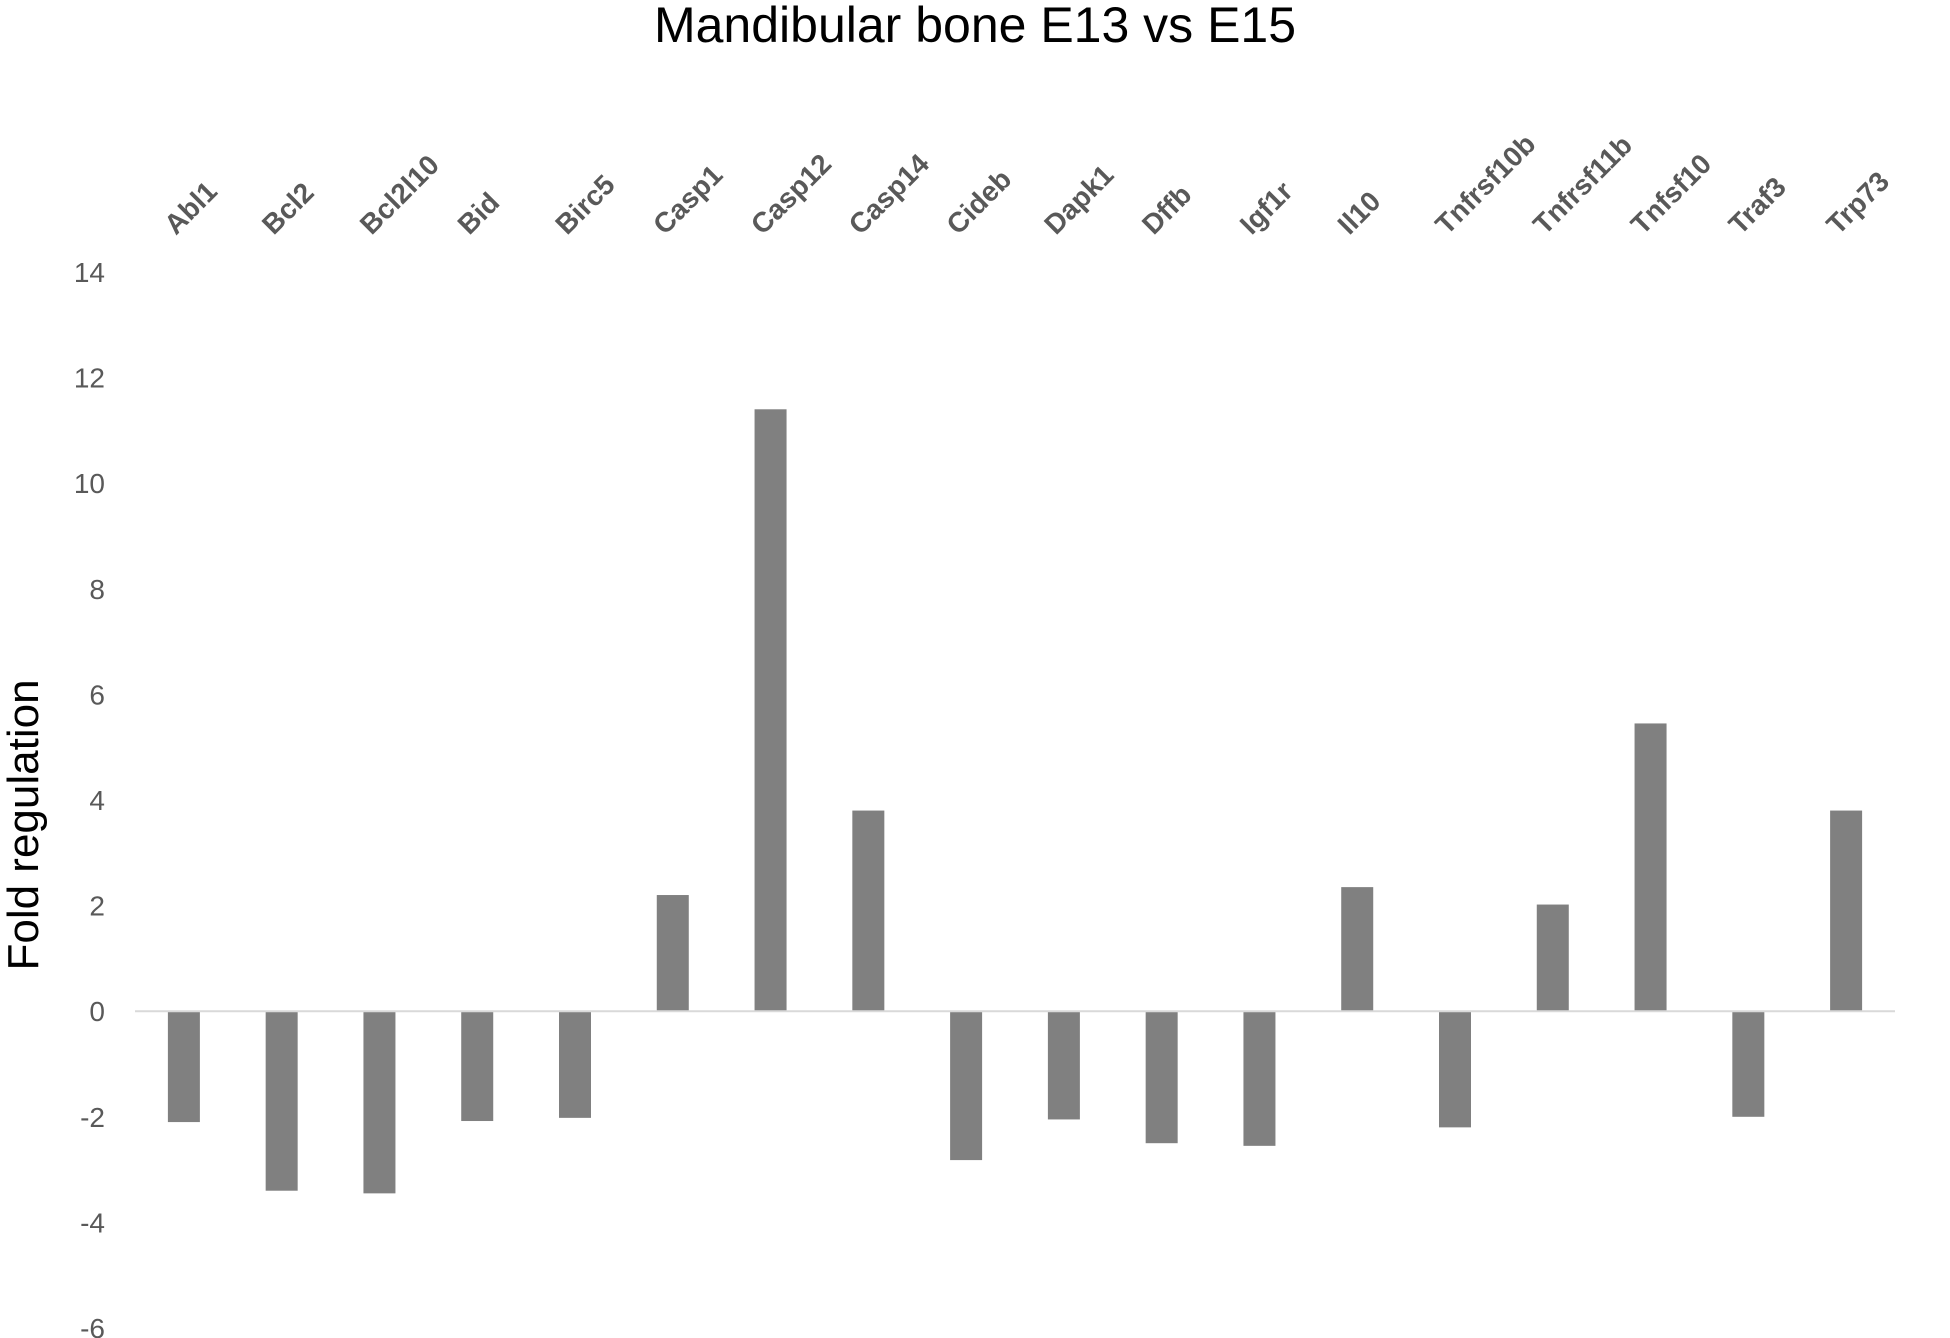 This screenshot has width=1950, height=1338. I want to click on category-label: Bid, so click(479, 213).